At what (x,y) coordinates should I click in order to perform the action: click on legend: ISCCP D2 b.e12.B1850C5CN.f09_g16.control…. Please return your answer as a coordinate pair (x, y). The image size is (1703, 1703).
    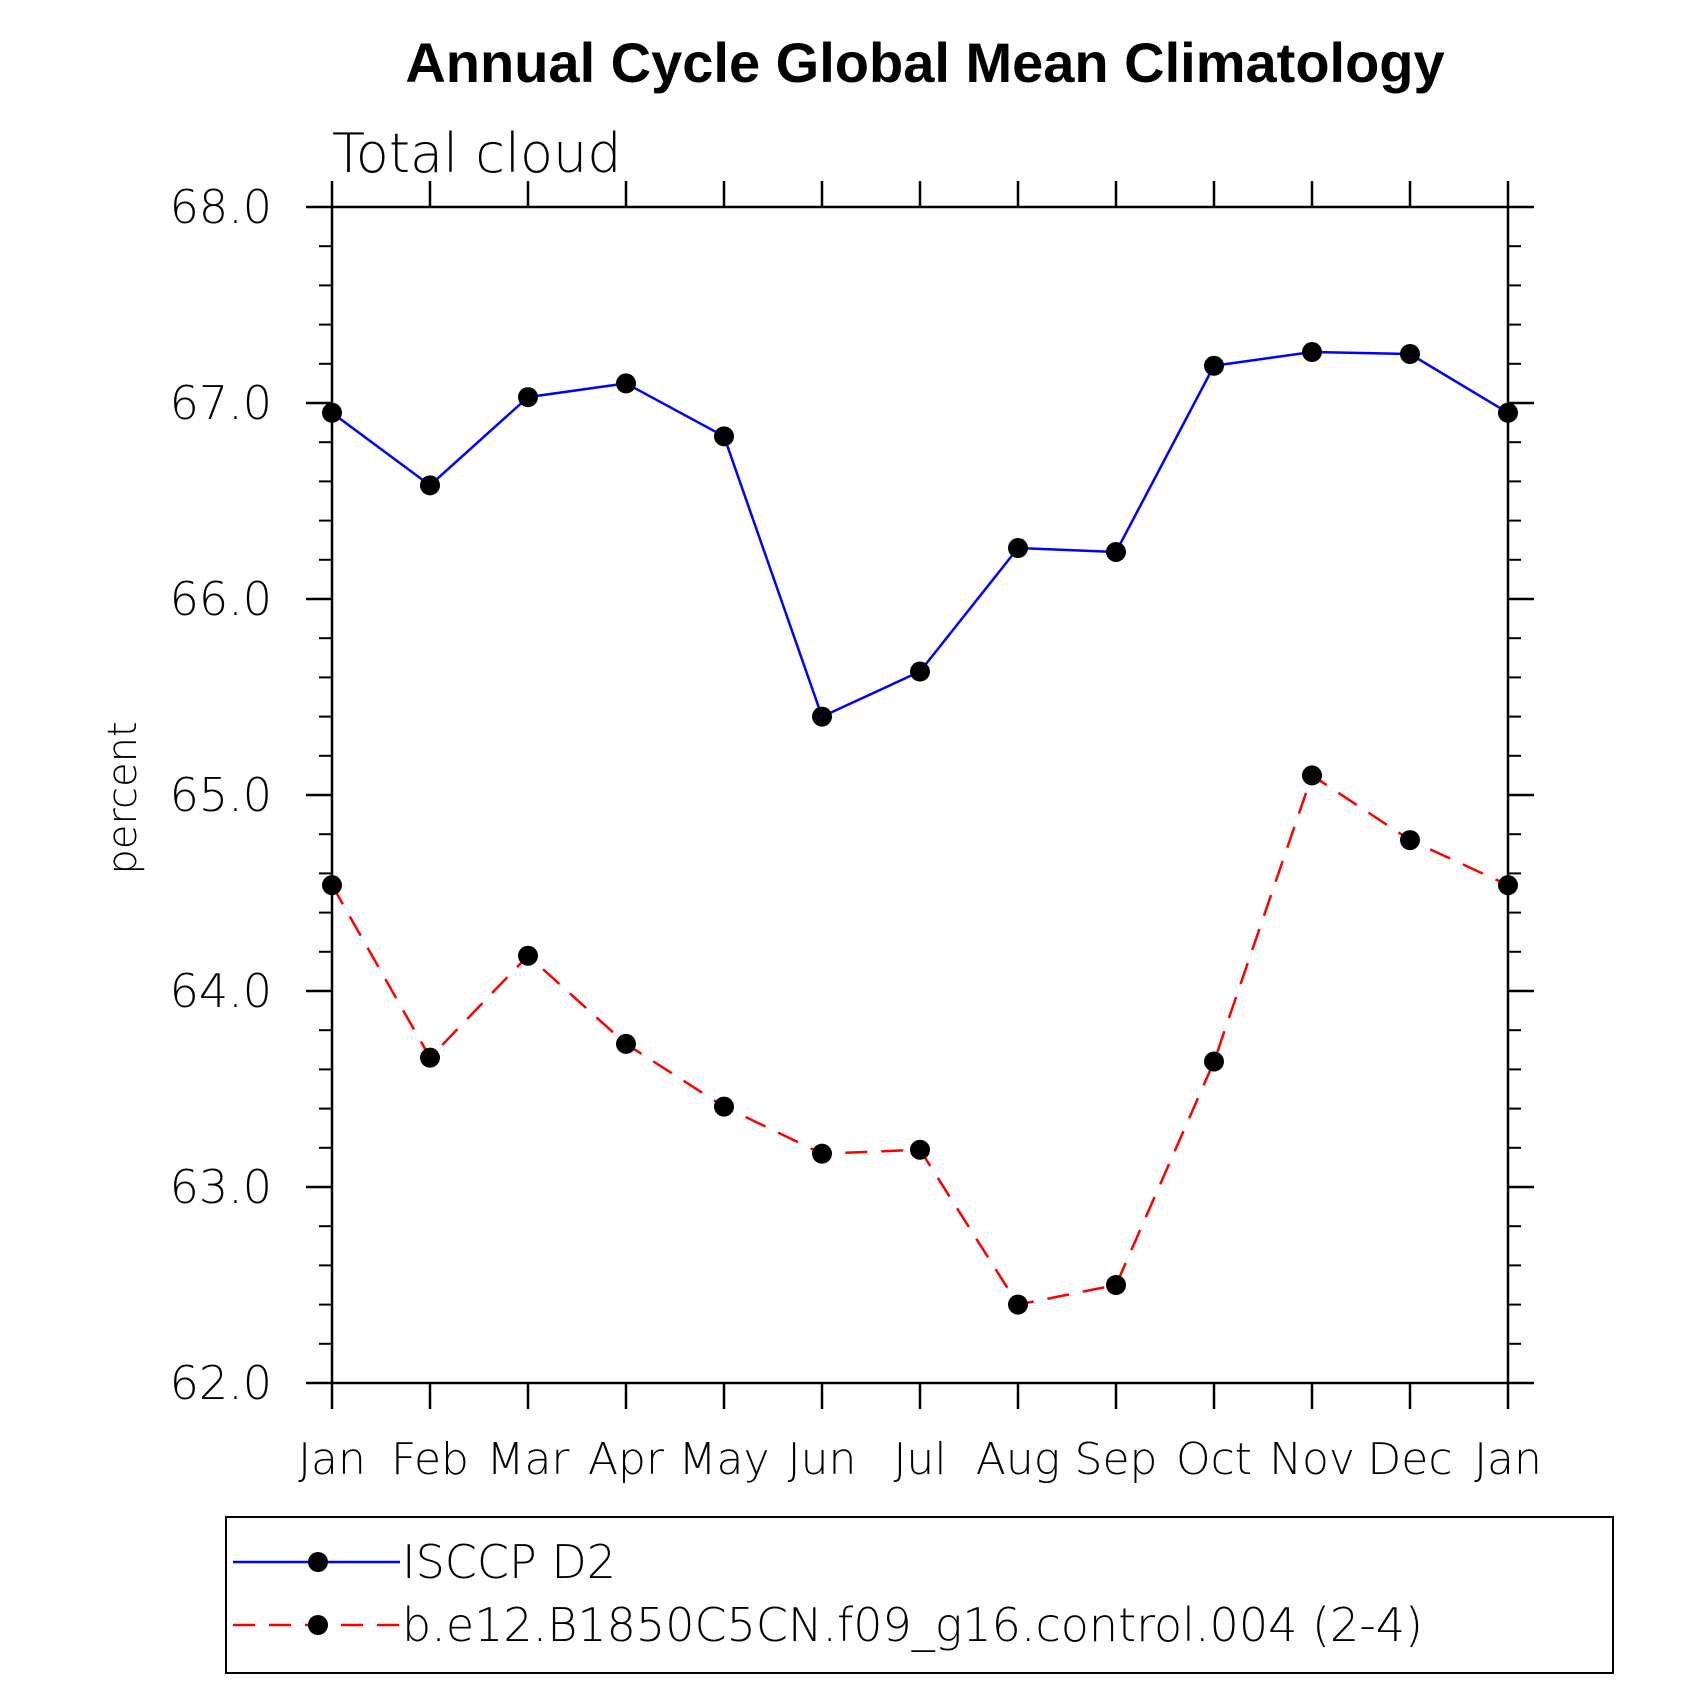
    Looking at the image, I should click on (919, 1595).